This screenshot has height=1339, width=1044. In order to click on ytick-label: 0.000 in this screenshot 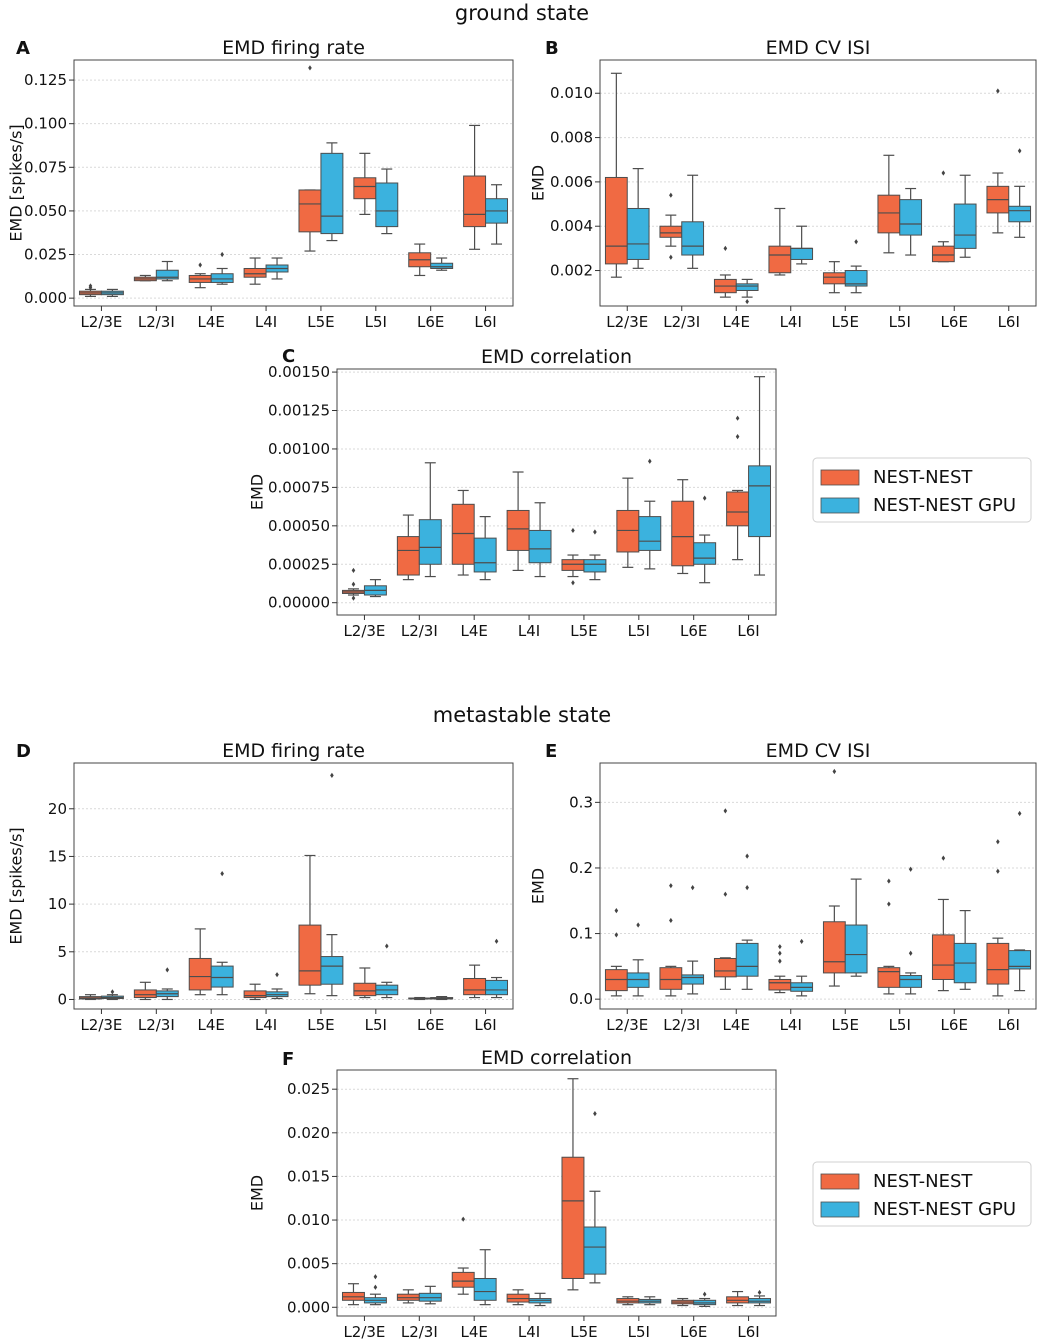, I will do `click(308, 1307)`.